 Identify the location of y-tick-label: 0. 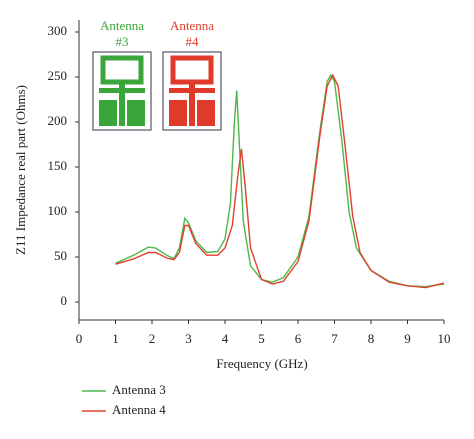
(64, 300).